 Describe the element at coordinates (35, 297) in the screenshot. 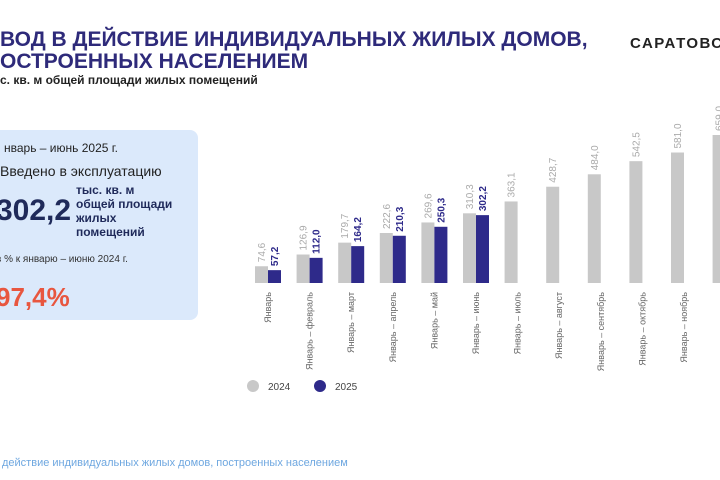

I see `panel-percent: 97,4%` at that location.